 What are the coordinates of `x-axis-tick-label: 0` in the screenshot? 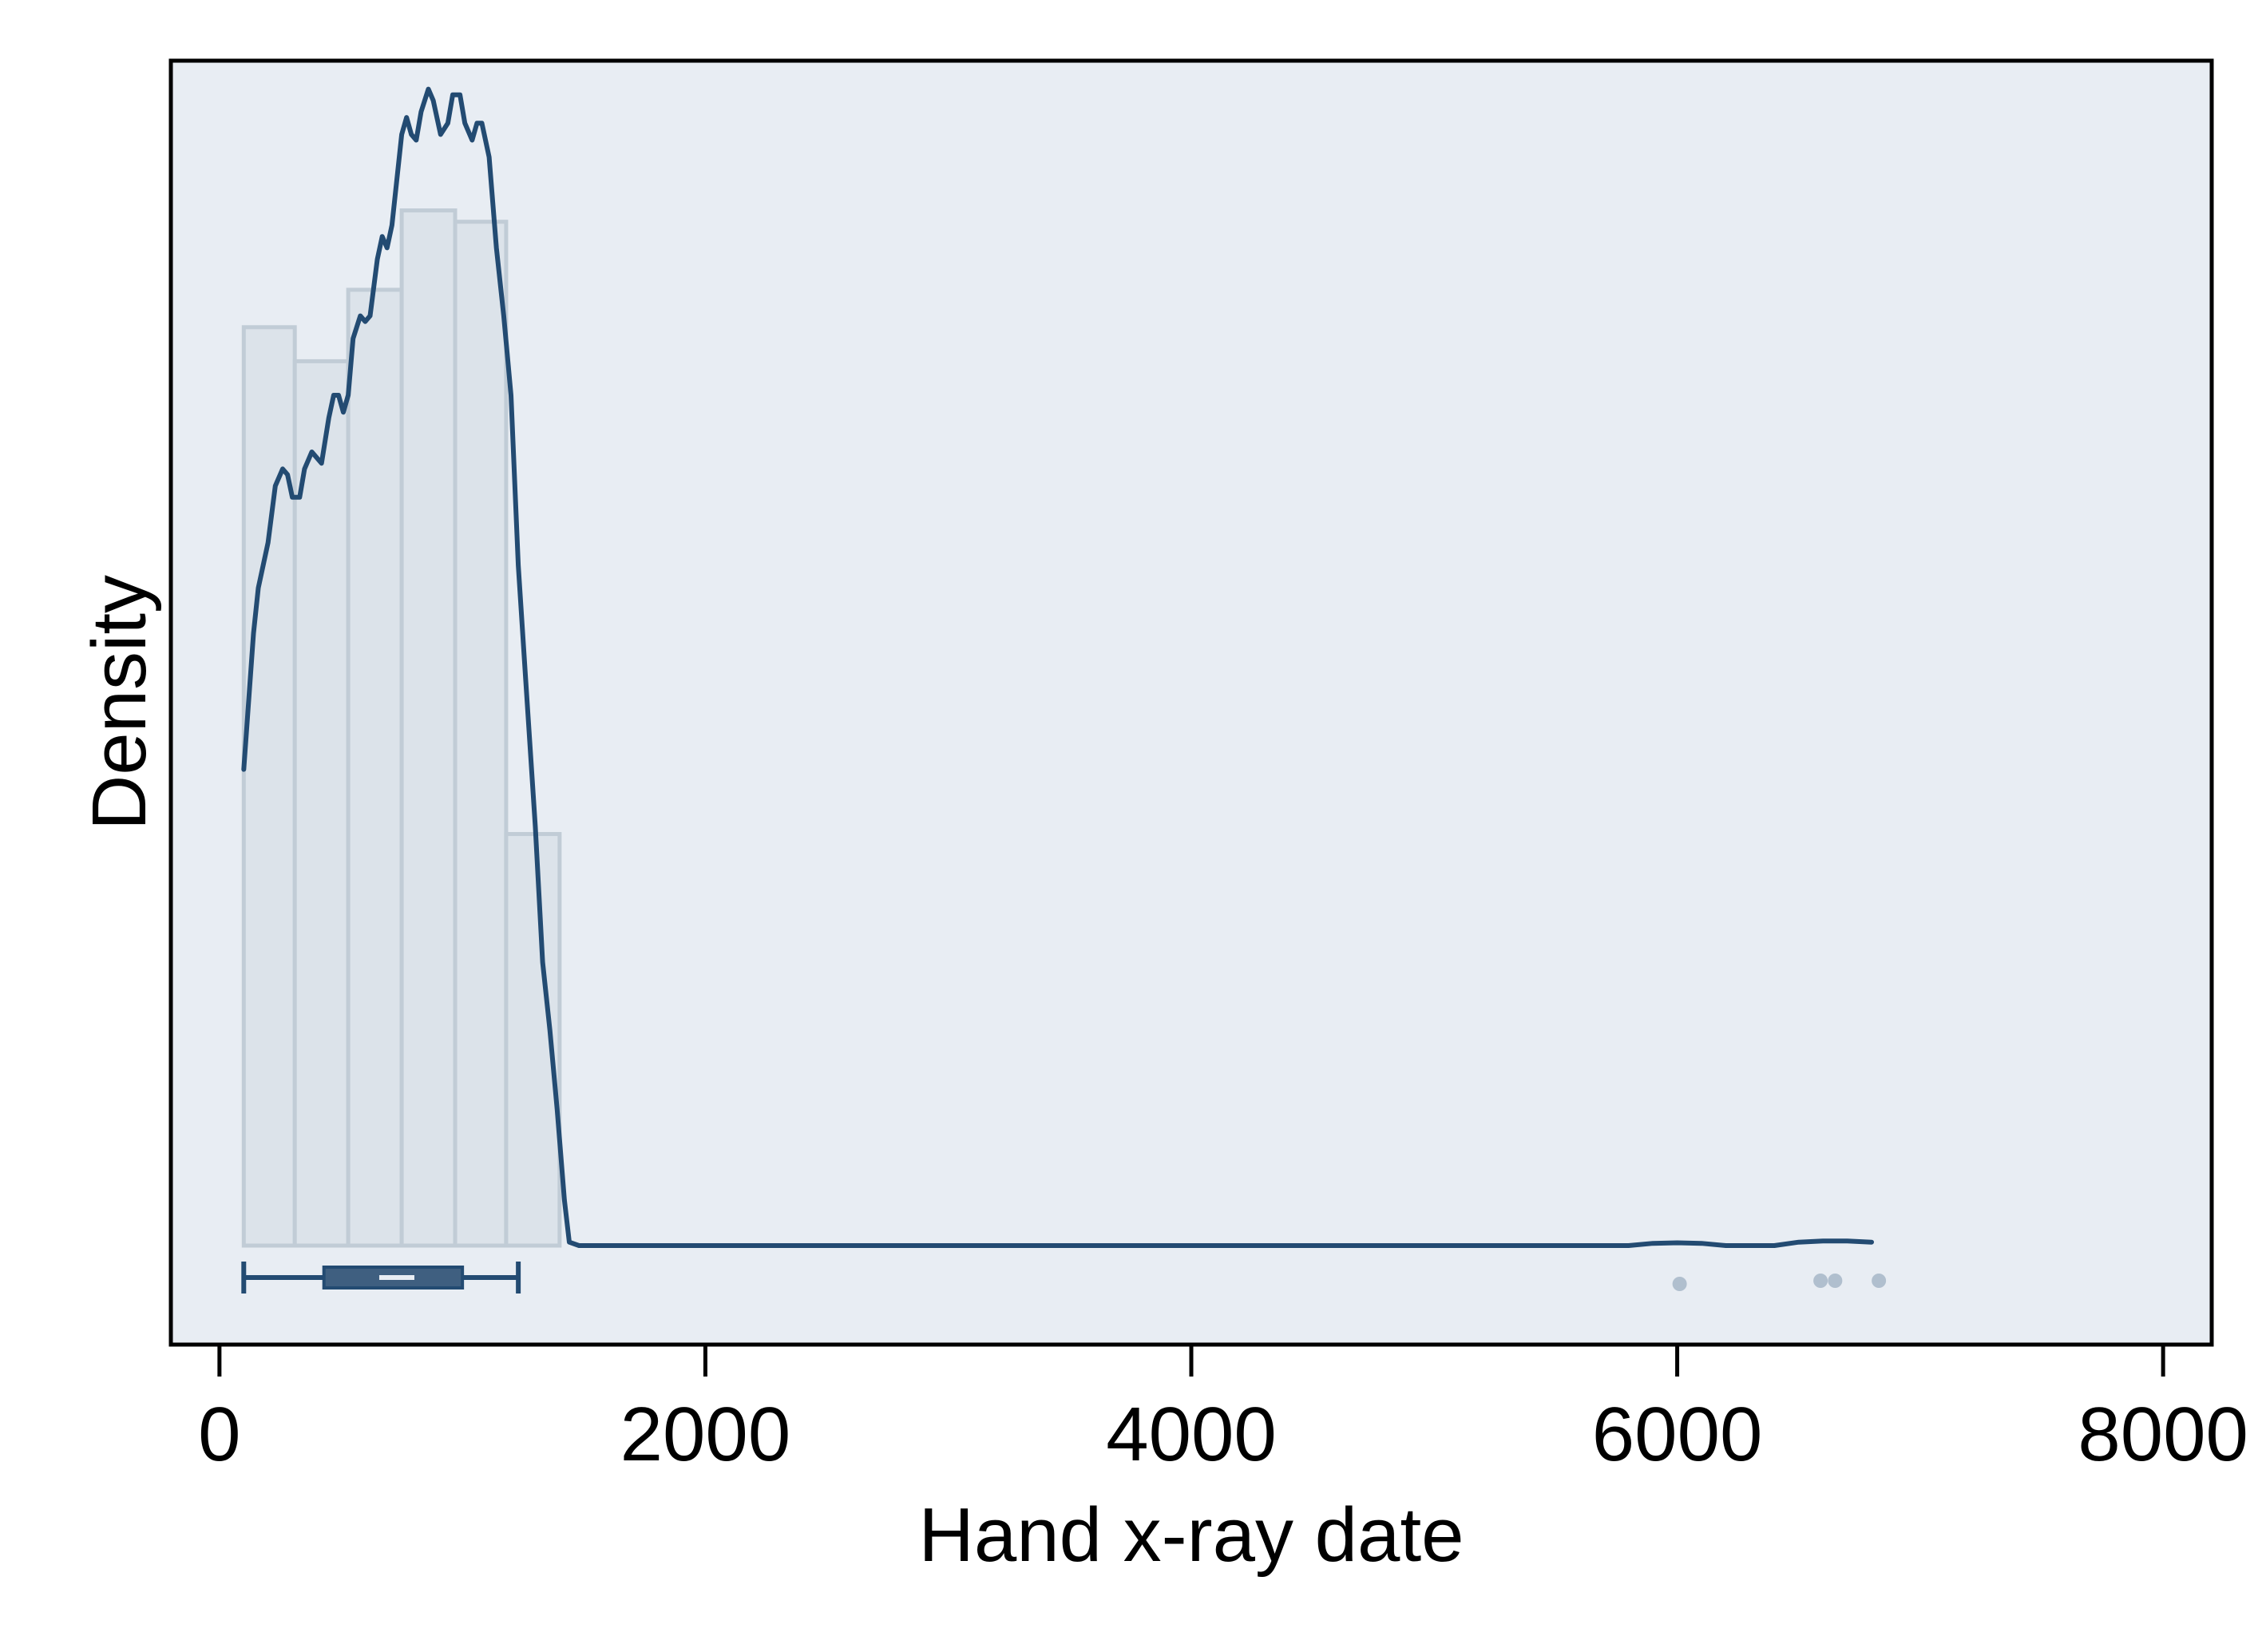 It's located at (219, 1434).